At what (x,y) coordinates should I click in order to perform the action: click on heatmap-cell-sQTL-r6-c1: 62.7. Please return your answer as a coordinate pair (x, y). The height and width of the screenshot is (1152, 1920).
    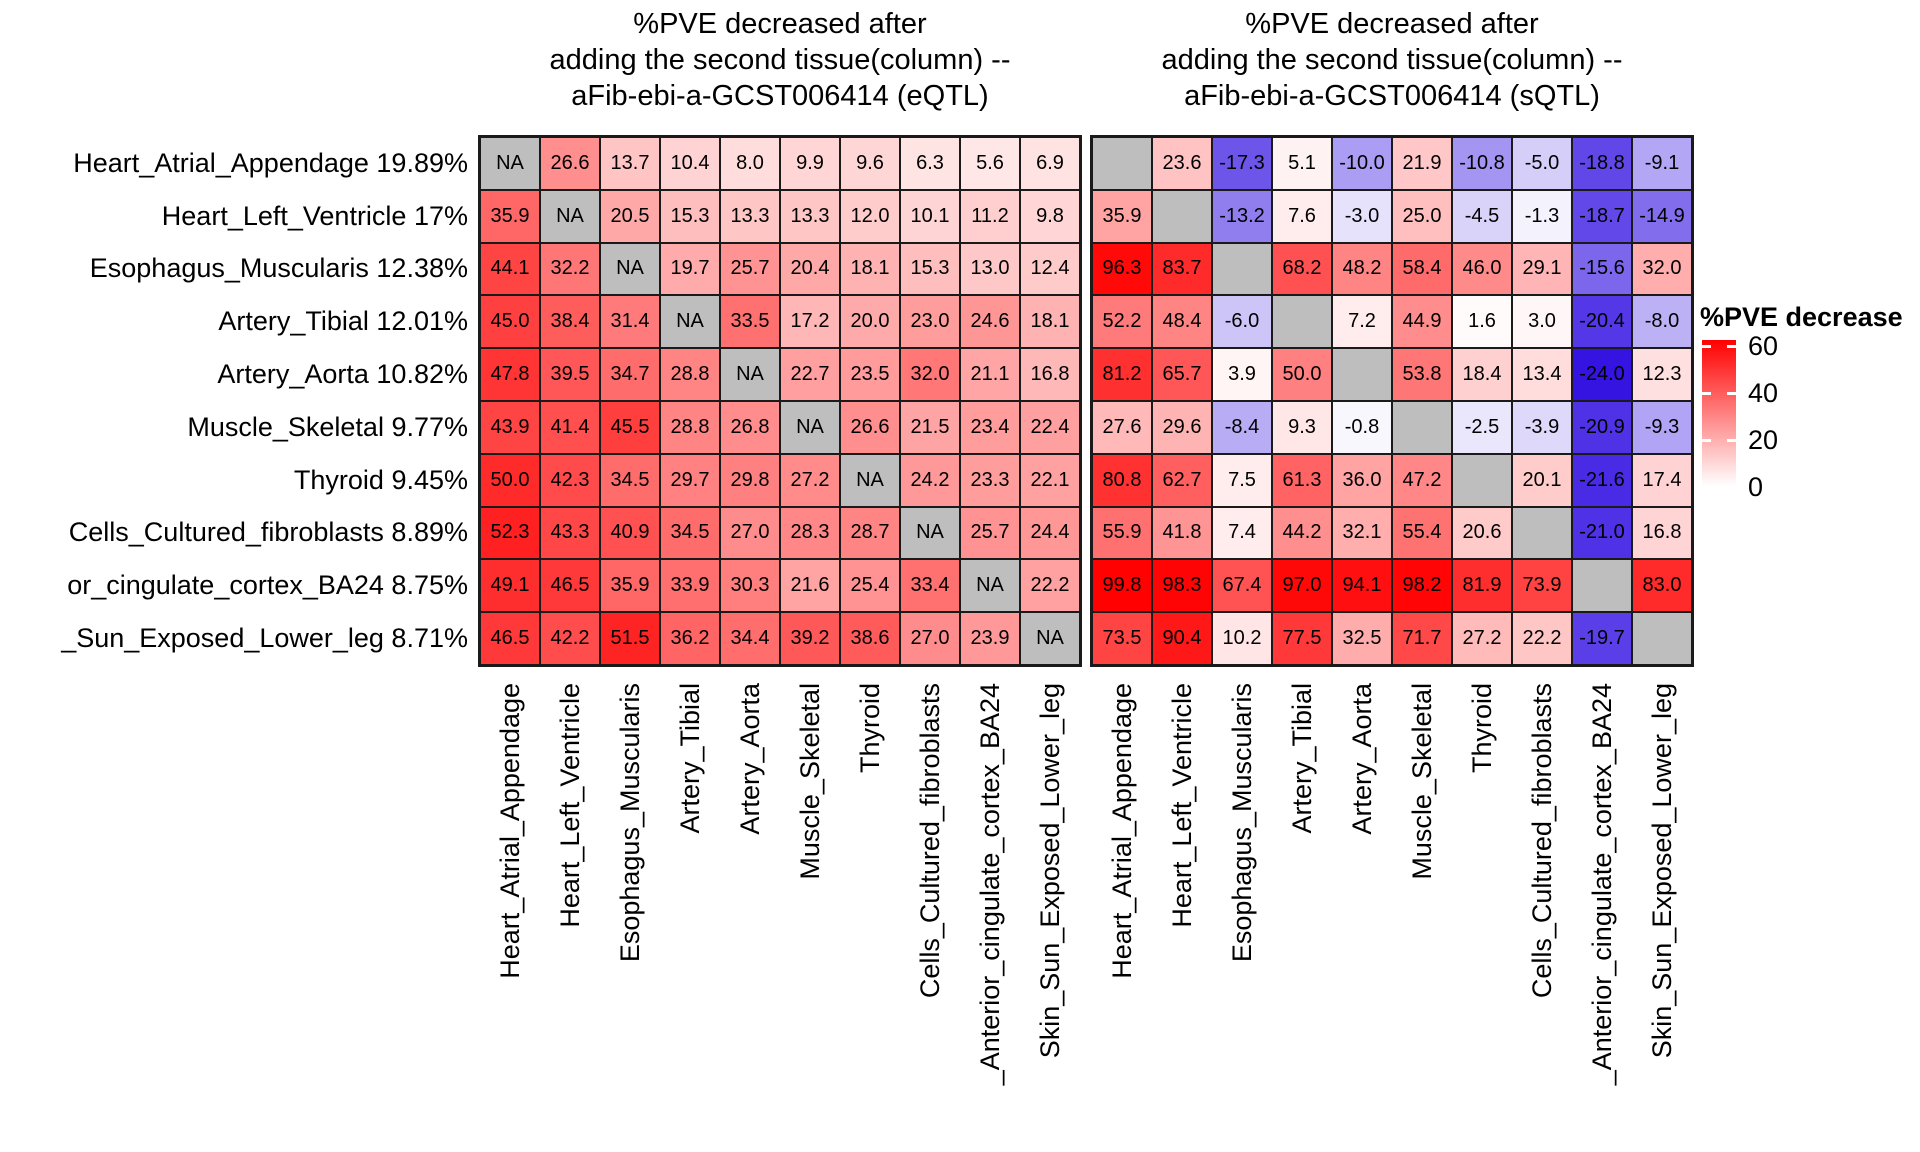
    Looking at the image, I should click on (1182, 480).